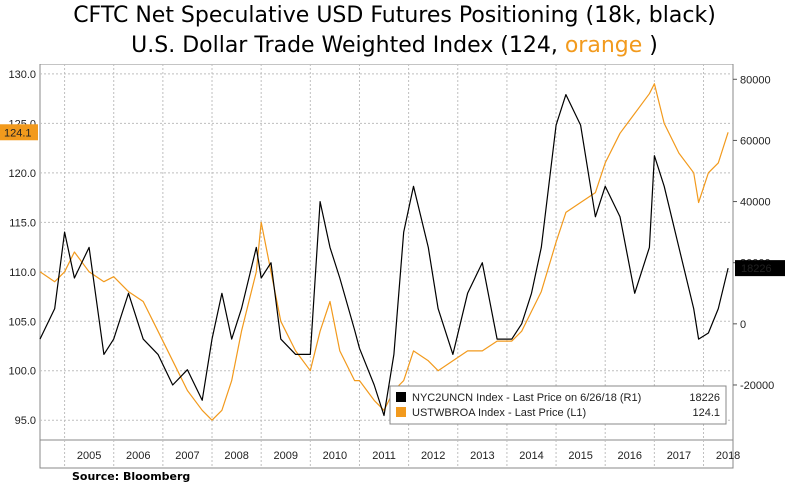 The image size is (789, 488). I want to click on right-tick-label: 0, so click(743, 325).